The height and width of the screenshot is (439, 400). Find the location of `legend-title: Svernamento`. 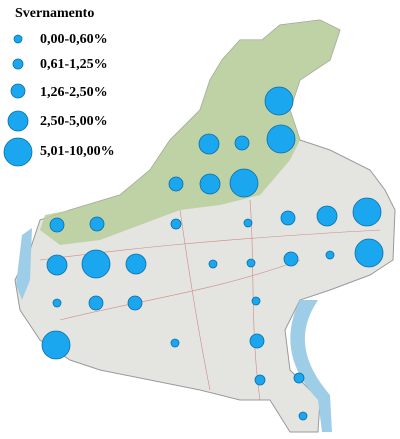

legend-title: Svernamento is located at coordinates (54, 13).